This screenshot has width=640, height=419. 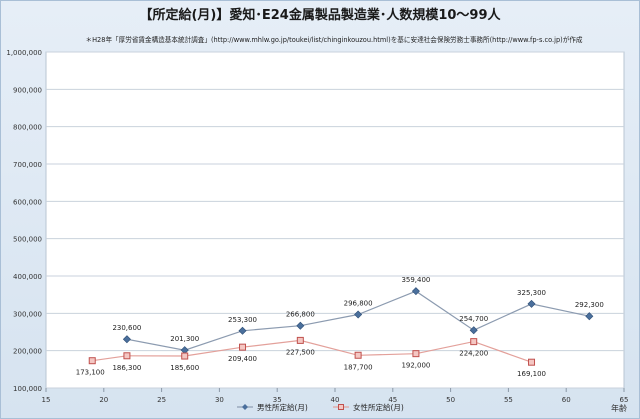 I want to click on x-tick-label: 15, so click(x=46, y=400).